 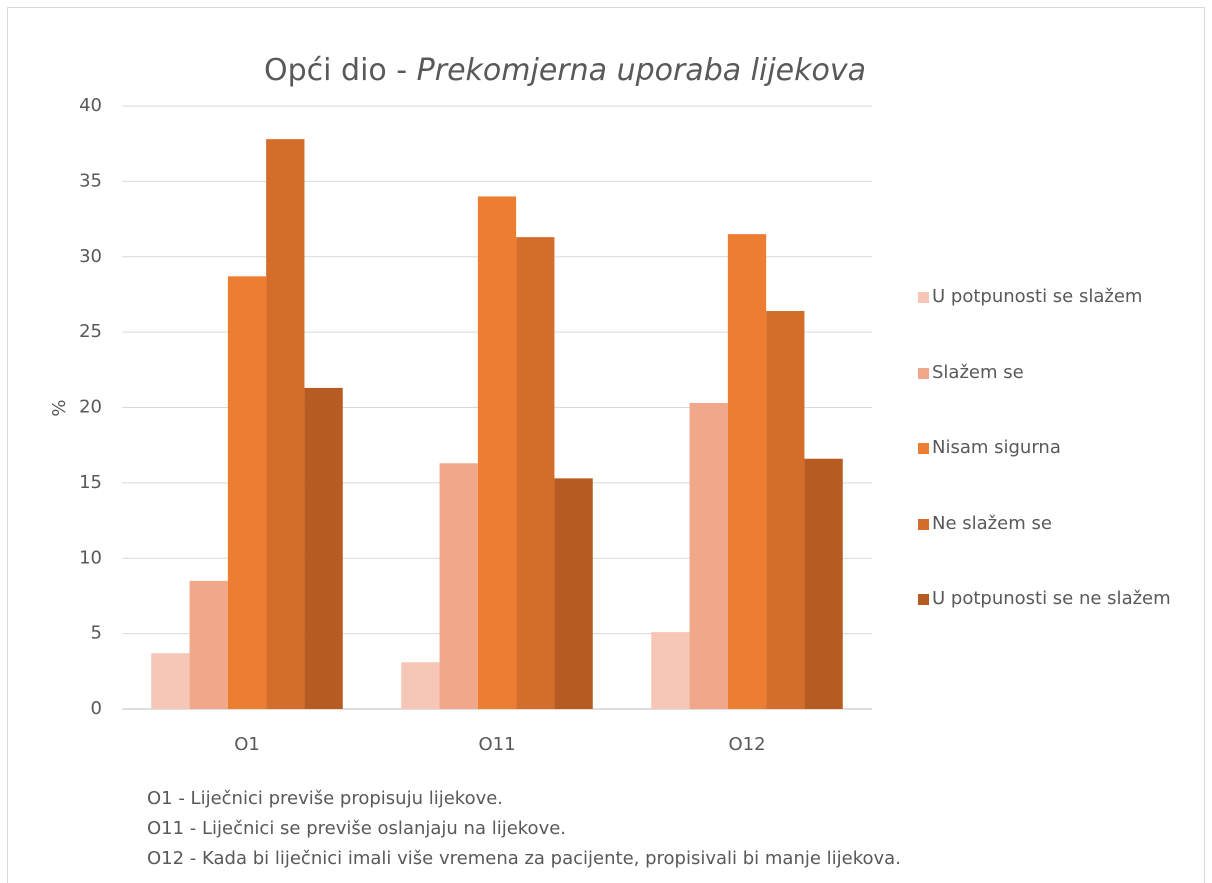 What do you see at coordinates (247, 744) in the screenshot?
I see `x-tick-label: O1` at bounding box center [247, 744].